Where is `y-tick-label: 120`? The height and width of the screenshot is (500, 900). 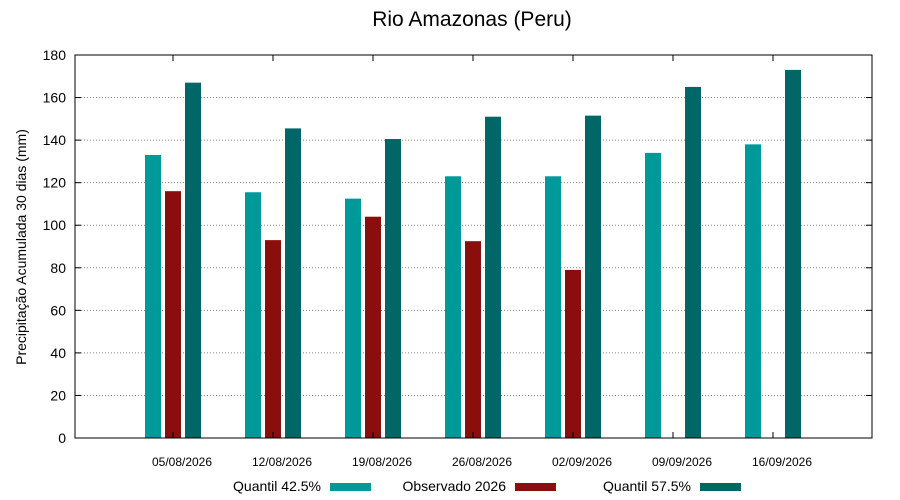 y-tick-label: 120 is located at coordinates (55, 183).